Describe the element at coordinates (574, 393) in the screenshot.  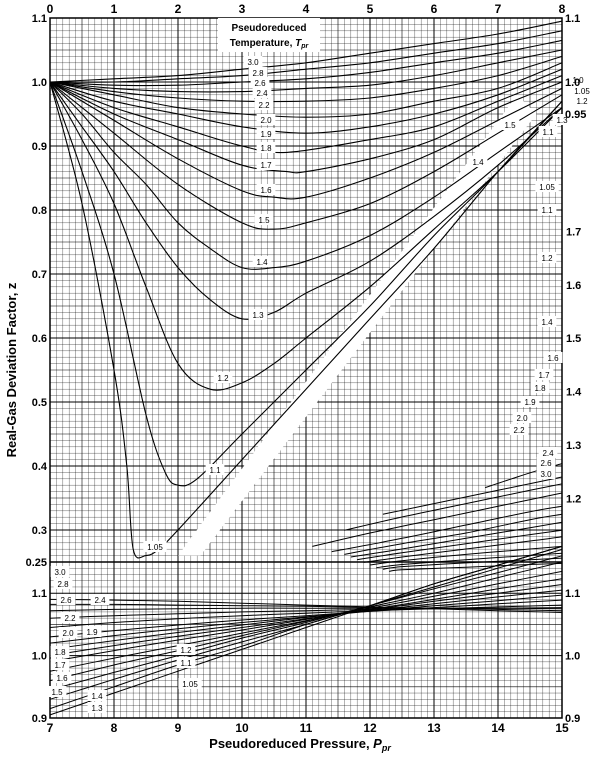
I see `right-z-tick-label: 1.4` at that location.